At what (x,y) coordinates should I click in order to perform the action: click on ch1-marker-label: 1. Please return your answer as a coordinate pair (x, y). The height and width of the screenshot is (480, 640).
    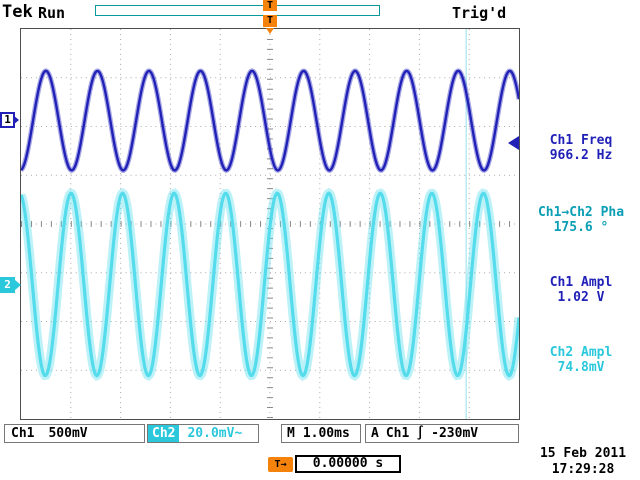
    Looking at the image, I should click on (7, 119).